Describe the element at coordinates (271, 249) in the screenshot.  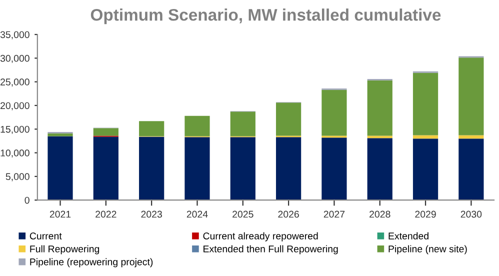
I see `legend-label: Extended then Full Repowering` at that location.